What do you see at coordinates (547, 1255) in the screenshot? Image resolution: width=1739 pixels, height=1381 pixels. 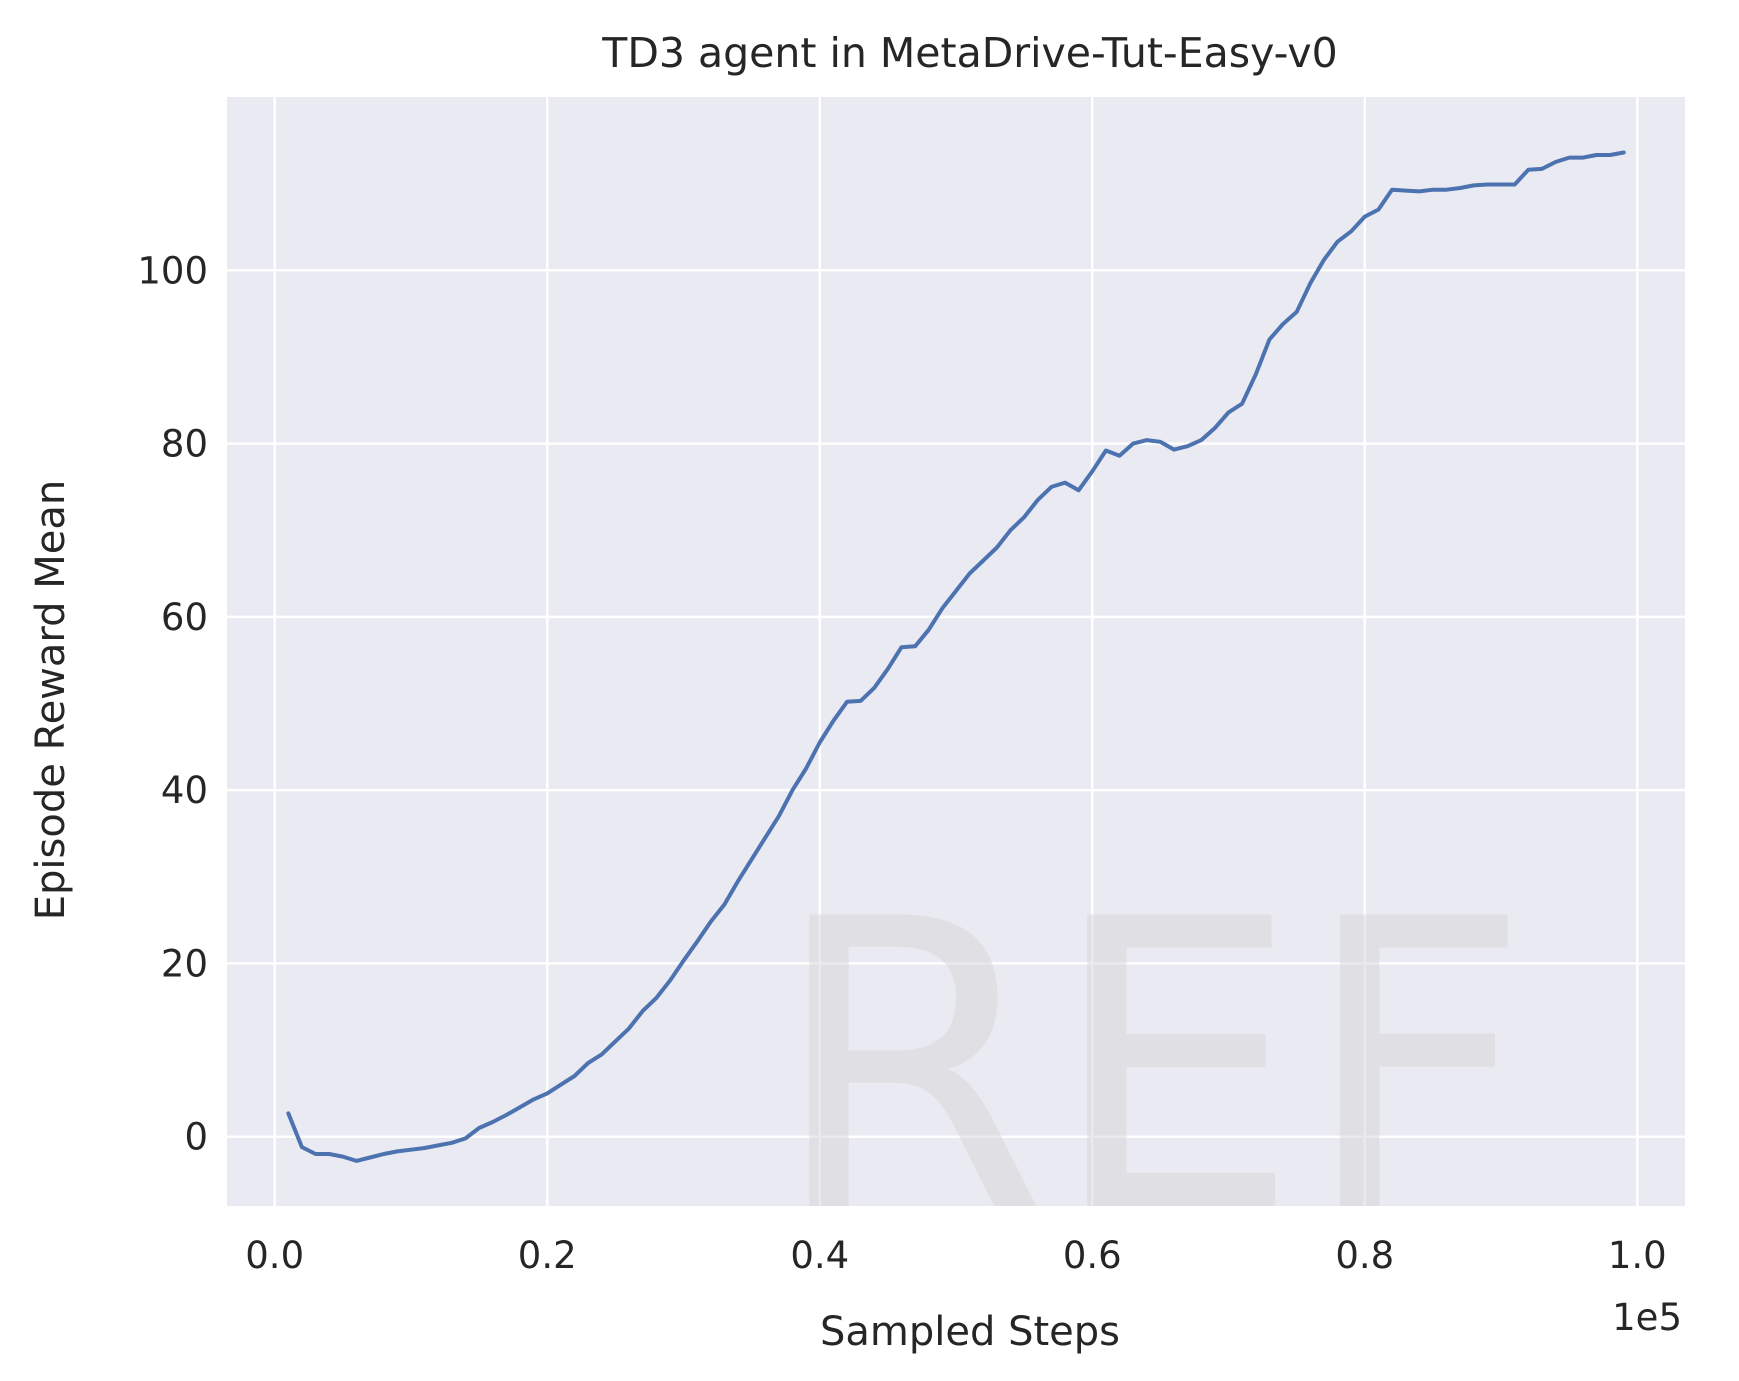 I see `x-tick-label: 0.2` at bounding box center [547, 1255].